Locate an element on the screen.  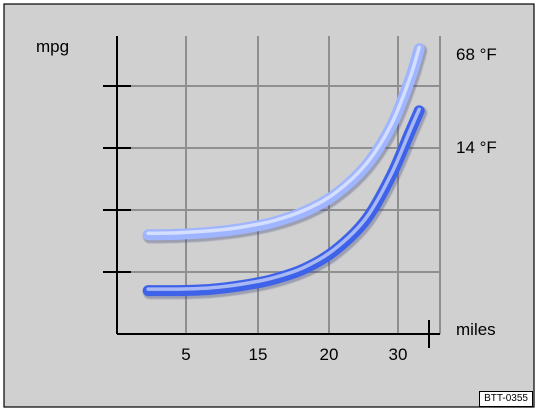
x-tick-label: 5 is located at coordinates (185, 354).